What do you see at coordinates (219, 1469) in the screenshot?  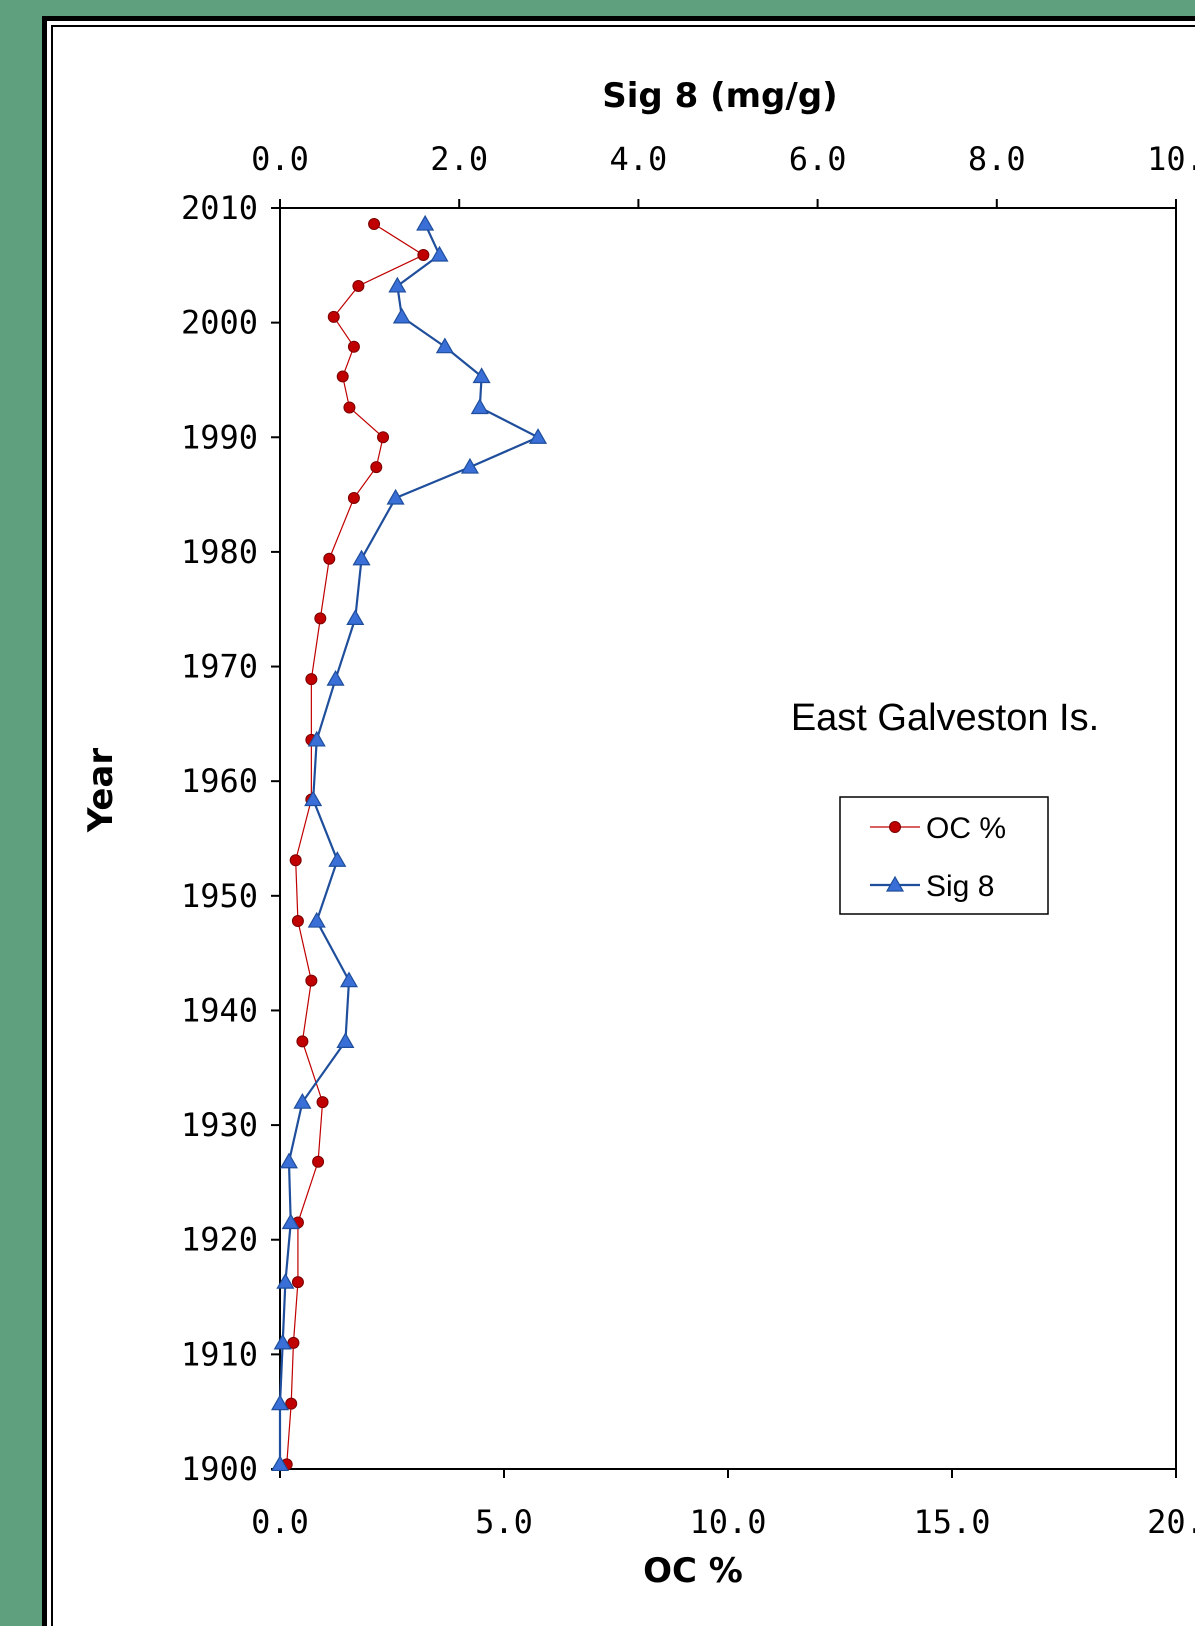 I see `y-tick-label: 1900` at bounding box center [219, 1469].